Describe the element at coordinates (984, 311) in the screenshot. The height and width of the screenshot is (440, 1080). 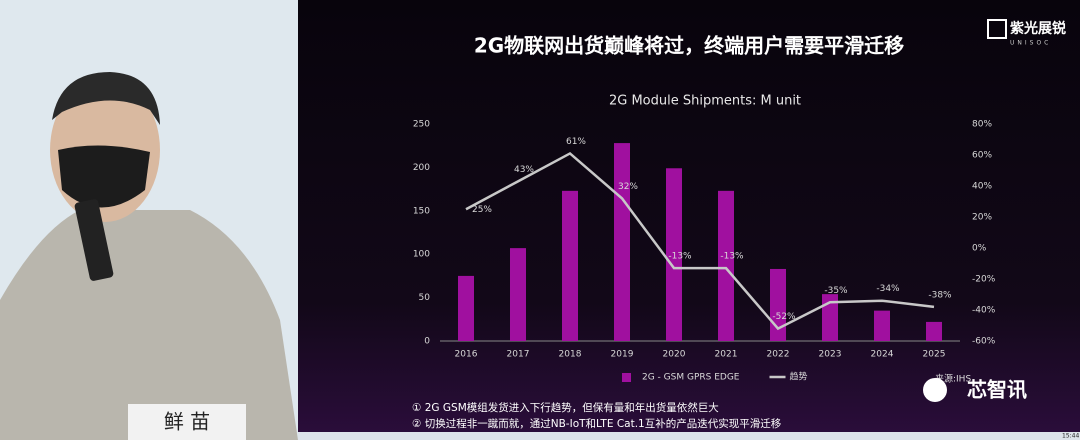
I see `y2-tick-label: -40%` at that location.